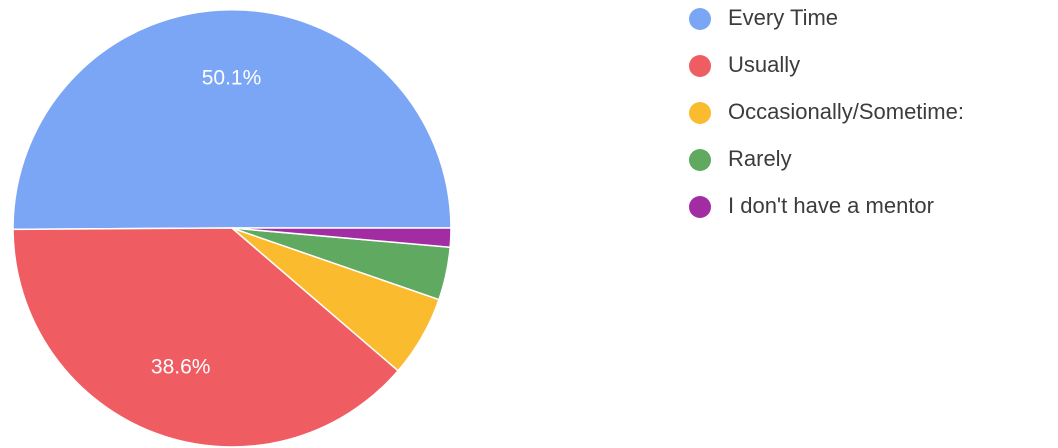  I want to click on legend-label-rarely: Rarely, so click(760, 158).